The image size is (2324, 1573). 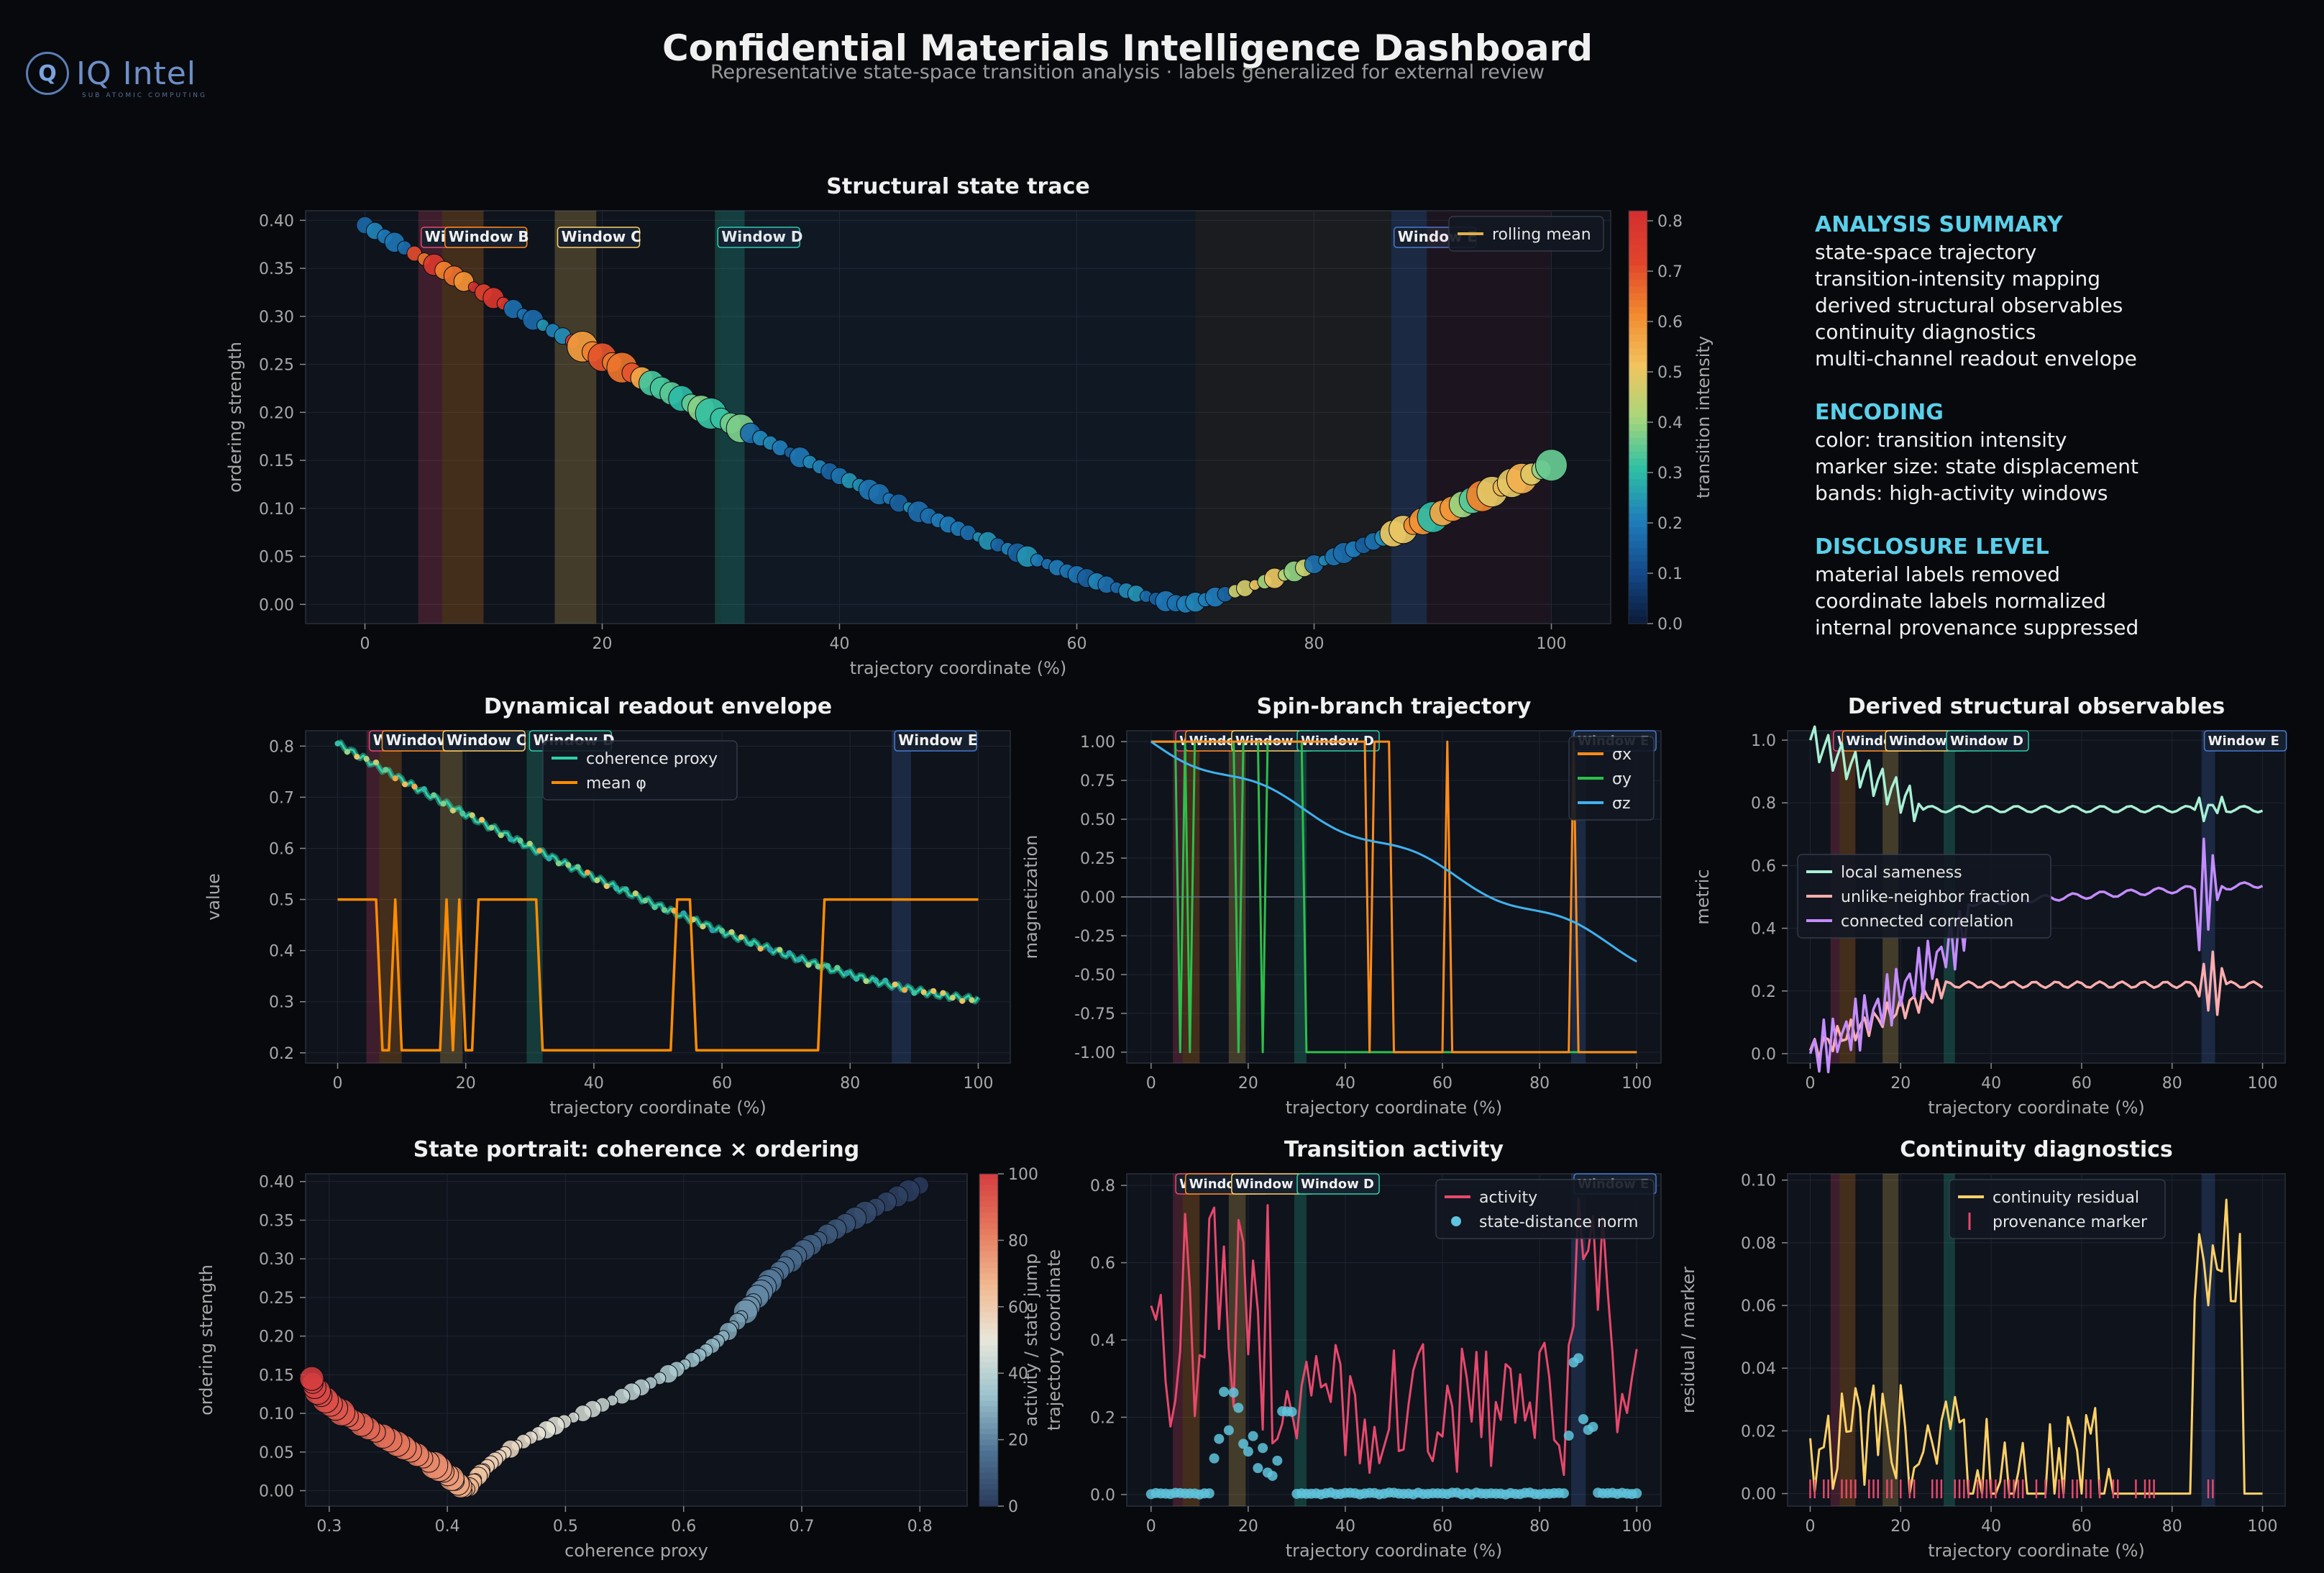 I want to click on y-tick-label: -0.75, so click(x=1094, y=1014).